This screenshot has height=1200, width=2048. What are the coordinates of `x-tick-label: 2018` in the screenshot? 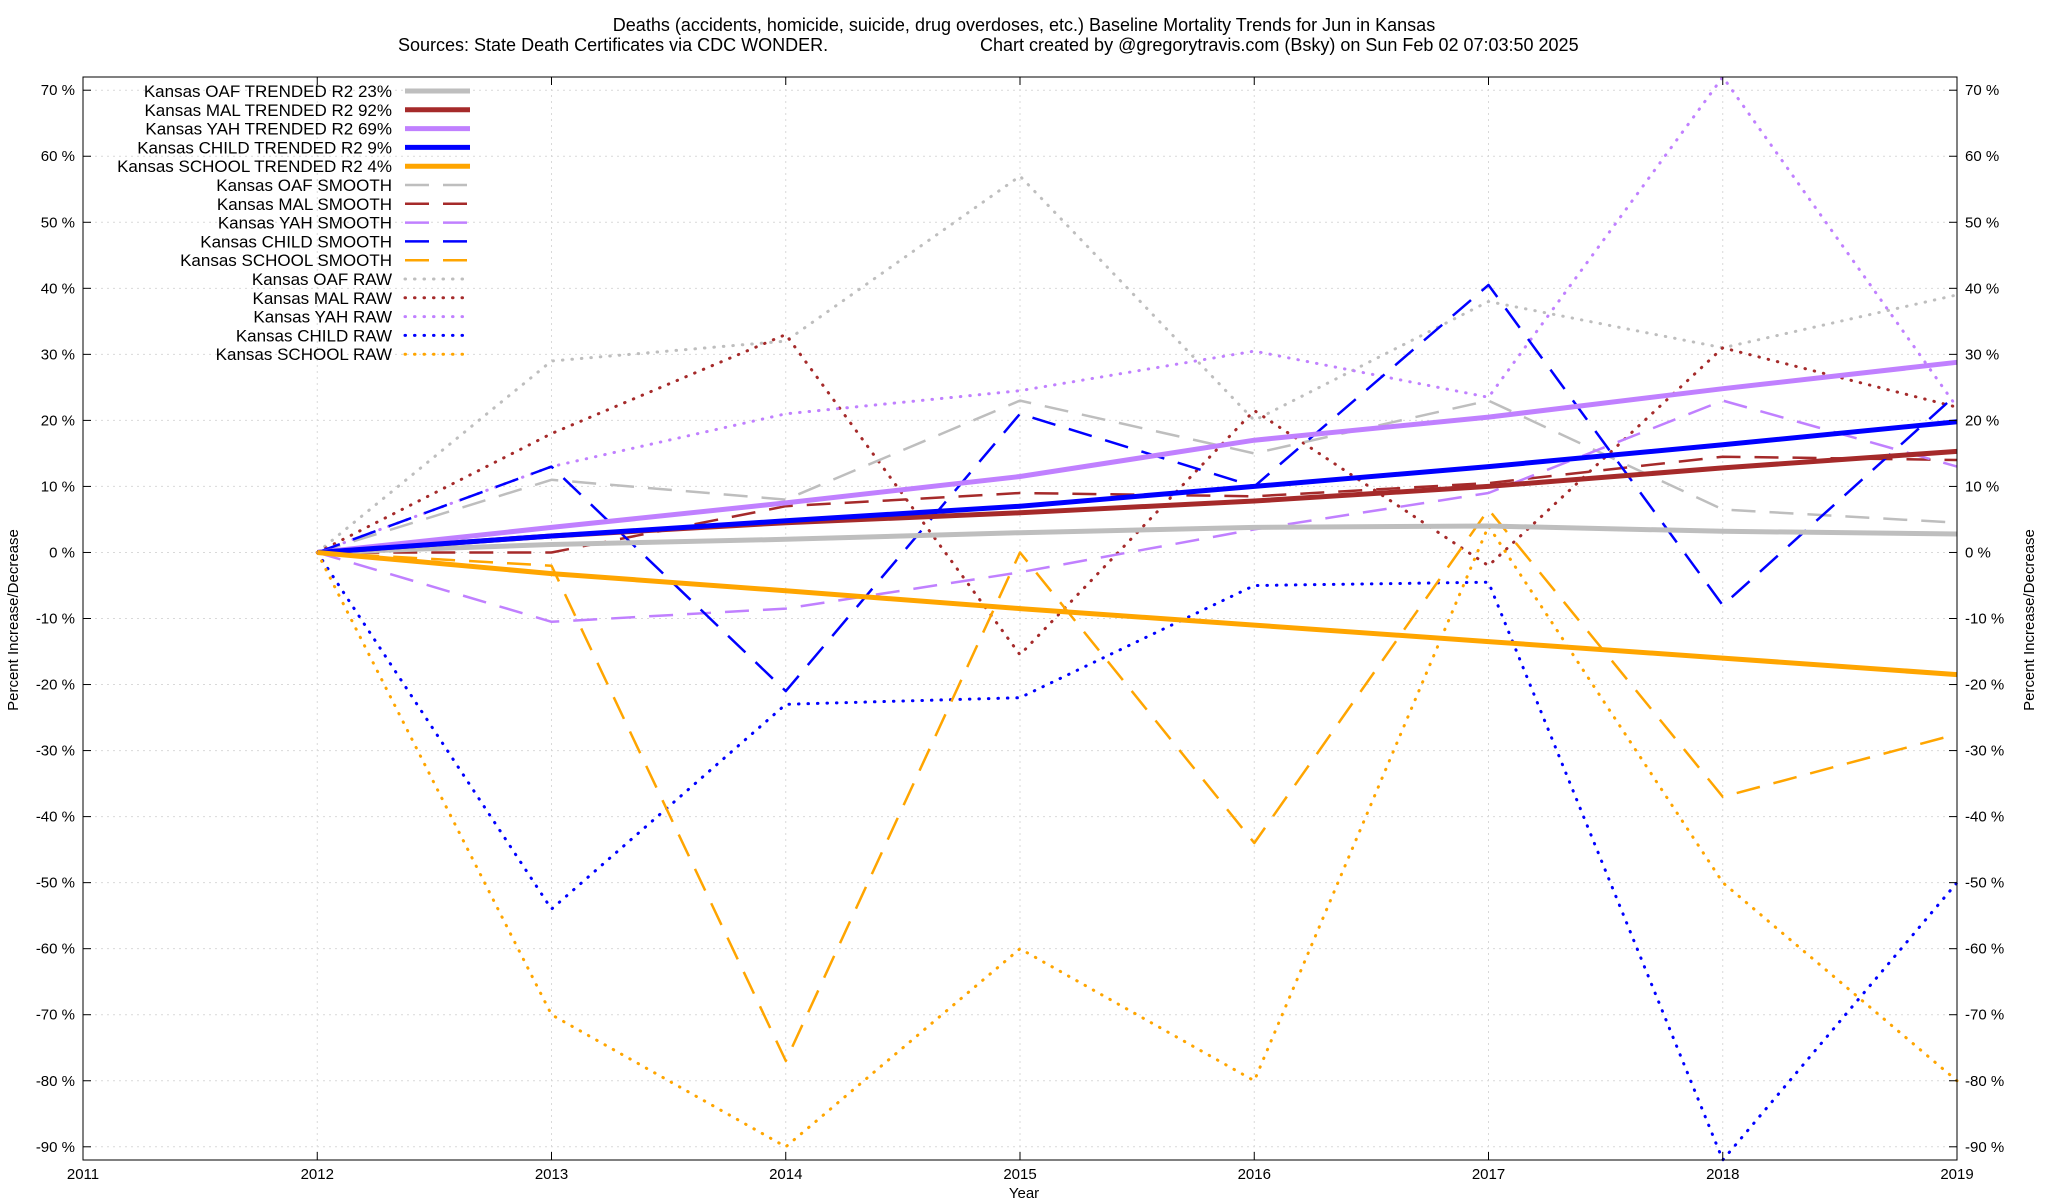 It's located at (1722, 1174).